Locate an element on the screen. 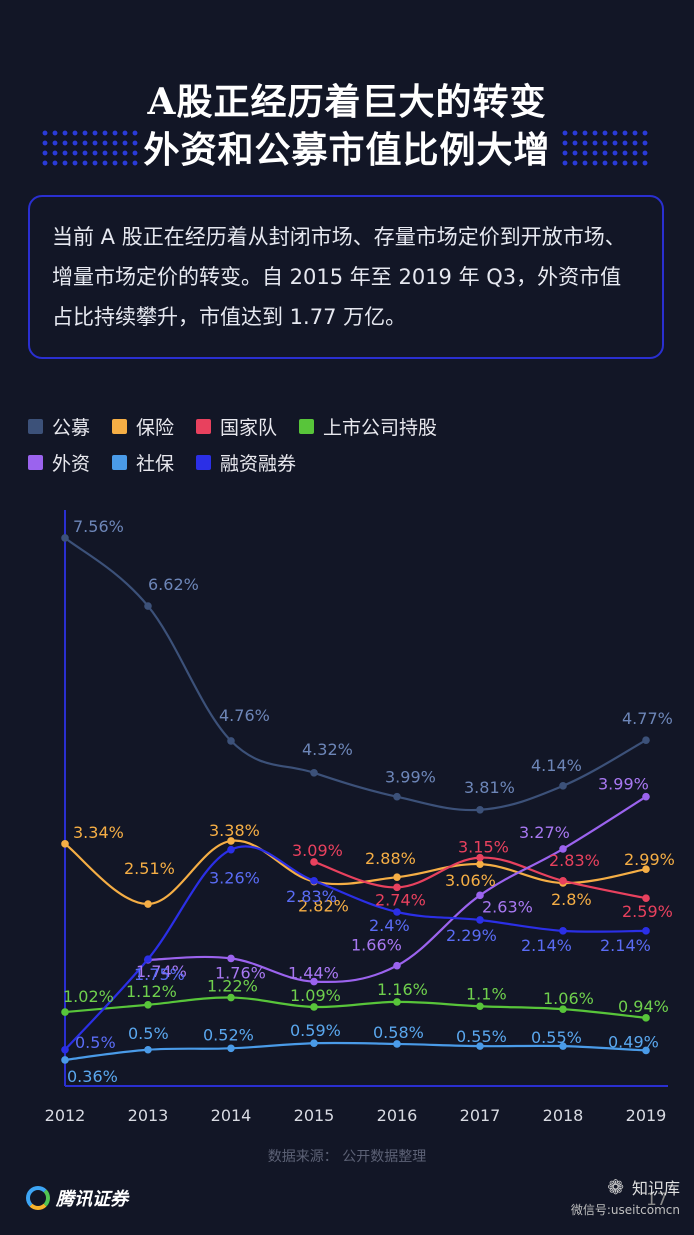 Image resolution: width=694 pixels, height=1235 pixels. data-label: 1.74% is located at coordinates (161, 971).